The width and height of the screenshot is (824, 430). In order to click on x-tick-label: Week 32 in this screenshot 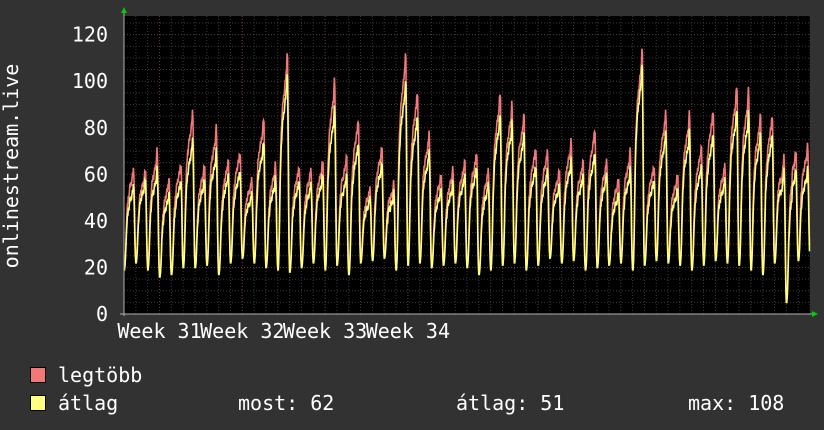, I will do `click(242, 331)`.